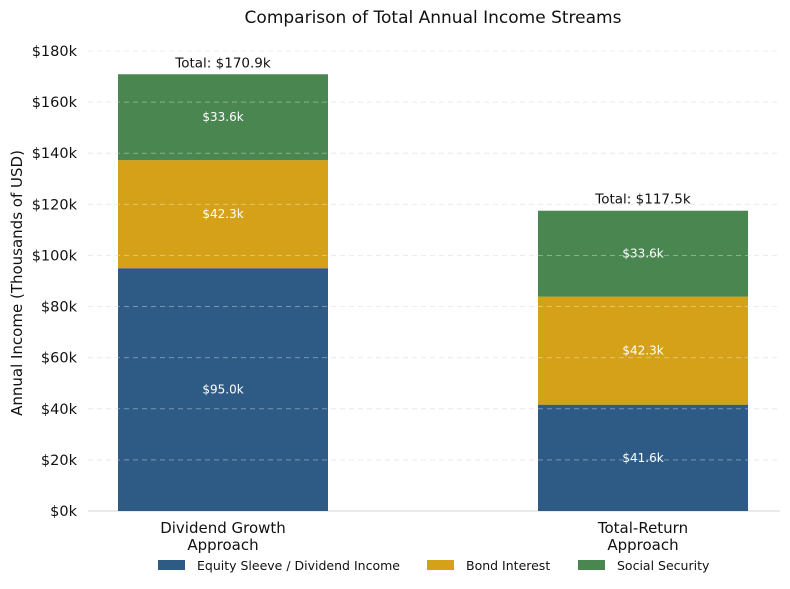 The width and height of the screenshot is (790, 589). Describe the element at coordinates (63, 512) in the screenshot. I see `y-tick-label: $0k` at that location.